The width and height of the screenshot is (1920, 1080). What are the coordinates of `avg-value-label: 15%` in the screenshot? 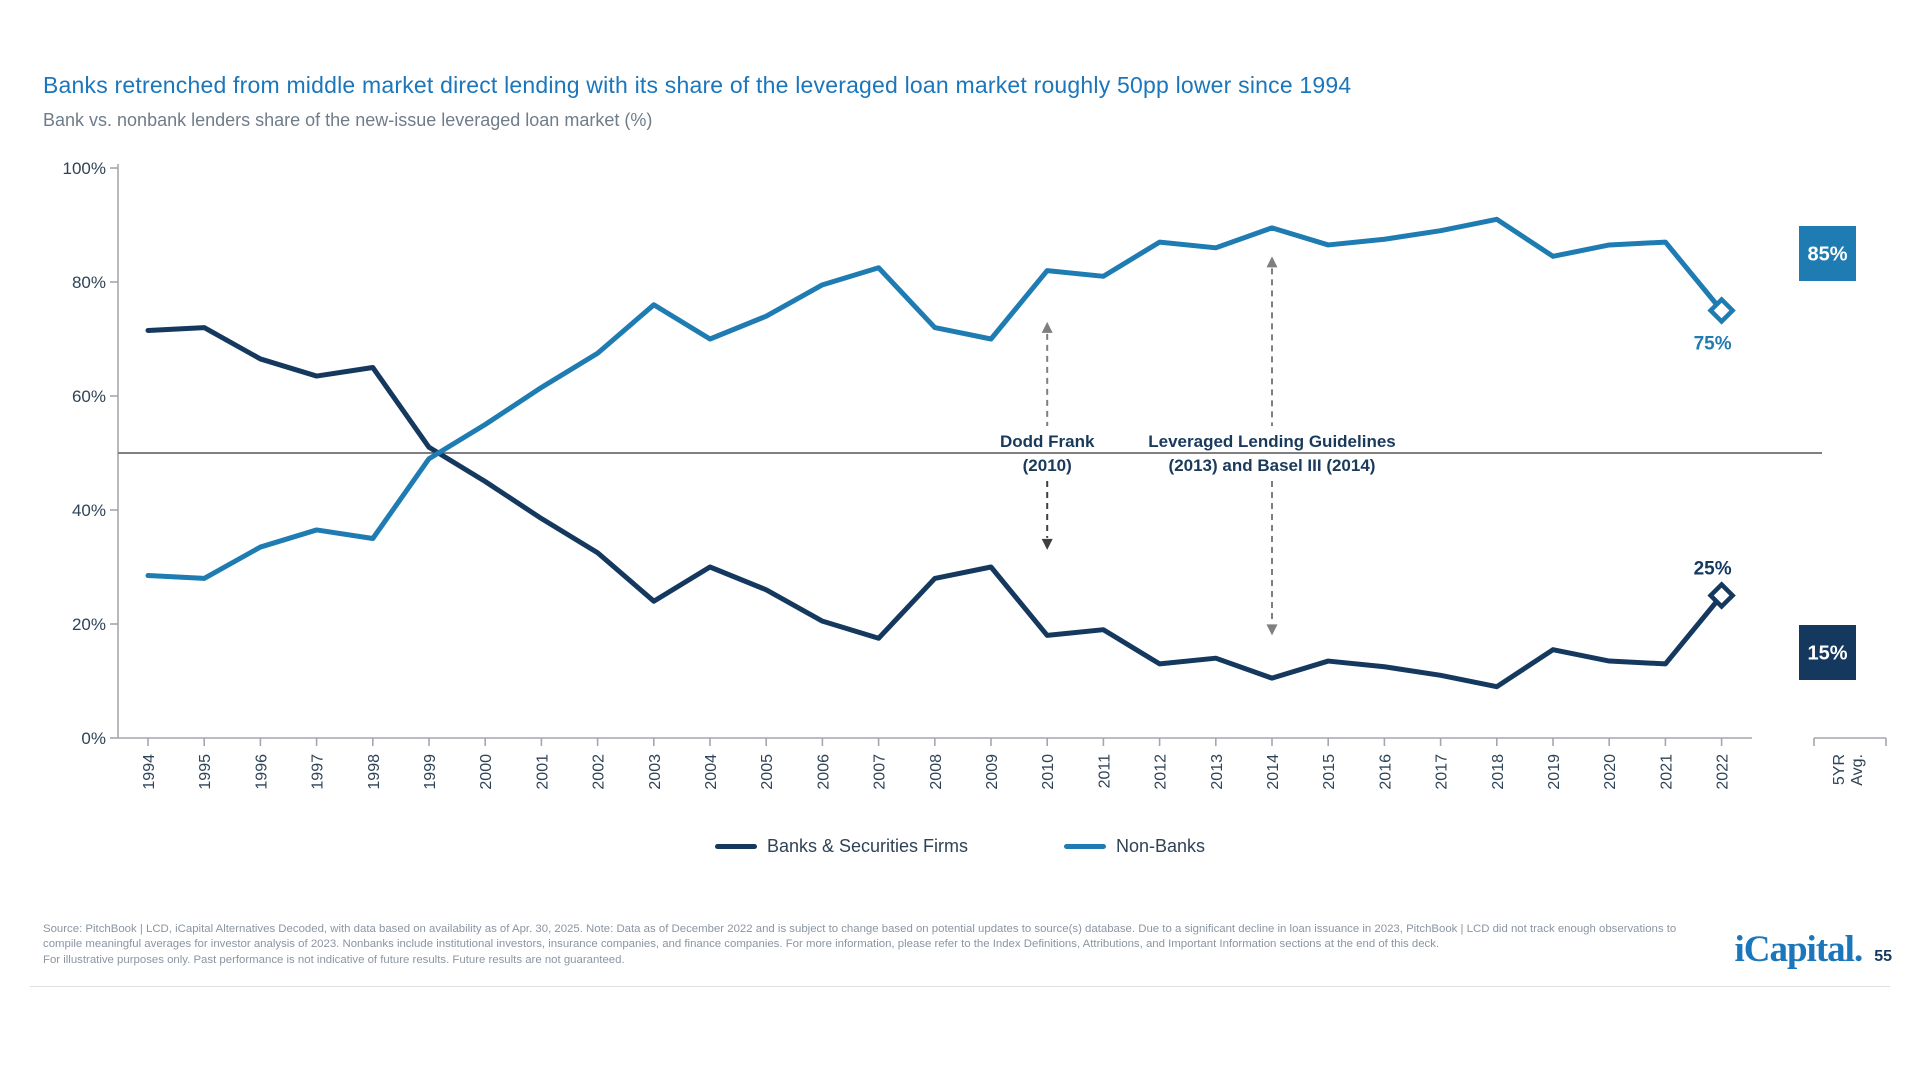 It's located at (1827, 654).